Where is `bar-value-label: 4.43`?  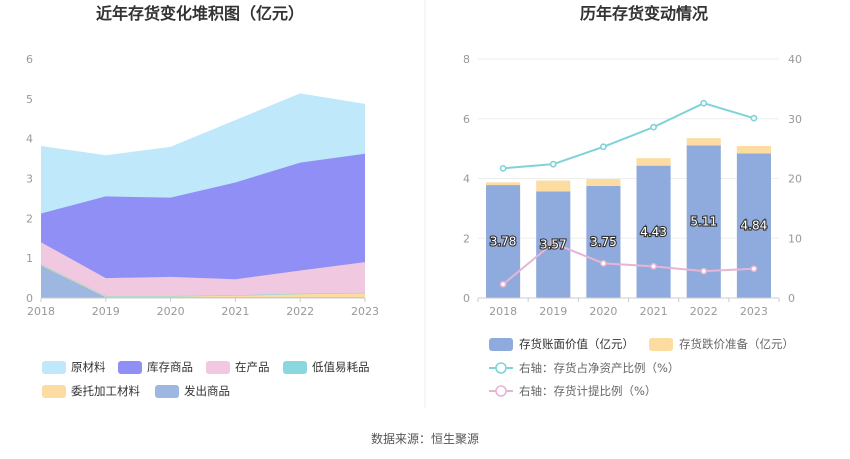 bar-value-label: 4.43 is located at coordinates (653, 232).